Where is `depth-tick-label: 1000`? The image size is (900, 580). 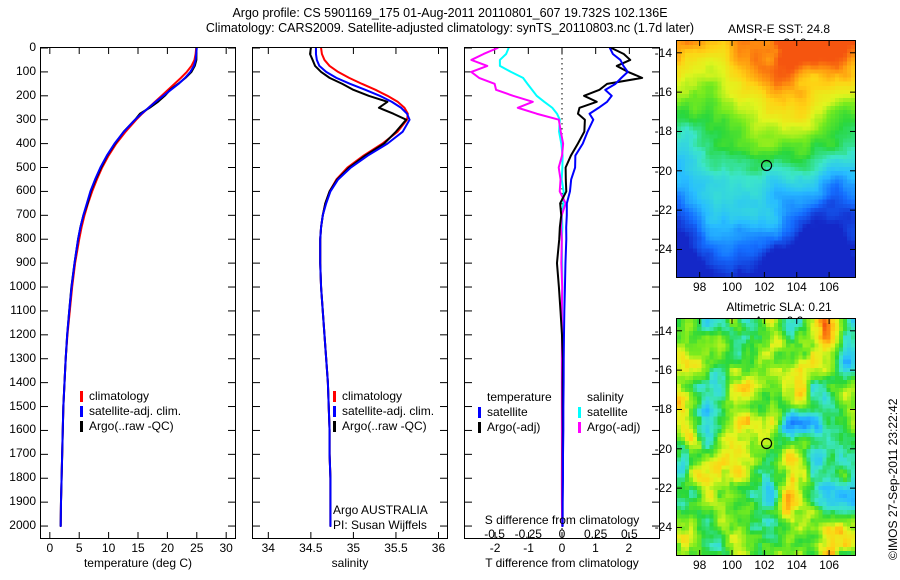 depth-tick-label: 1000 is located at coordinates (22, 286).